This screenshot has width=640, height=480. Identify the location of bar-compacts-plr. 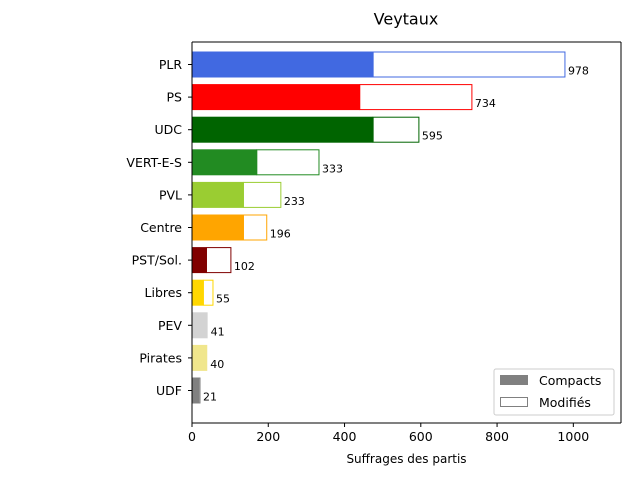
(283, 64).